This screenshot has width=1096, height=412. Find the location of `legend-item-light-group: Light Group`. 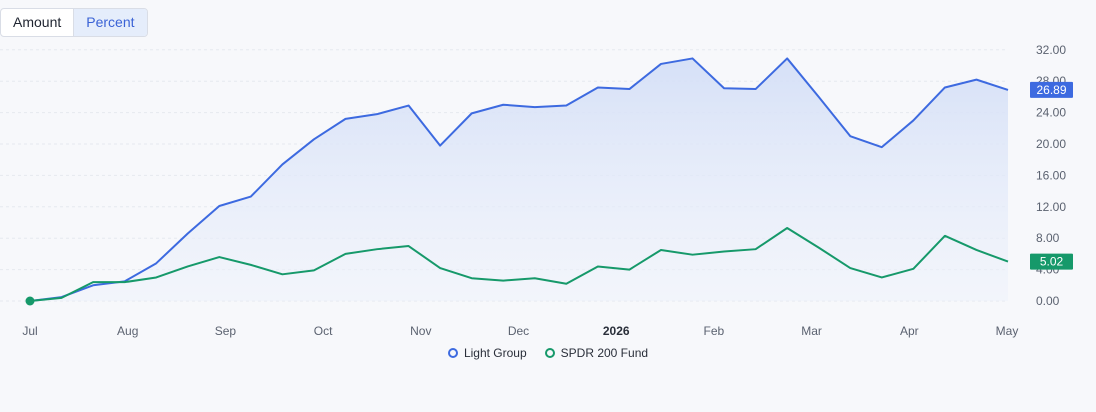

legend-item-light-group: Light Group is located at coordinates (487, 353).